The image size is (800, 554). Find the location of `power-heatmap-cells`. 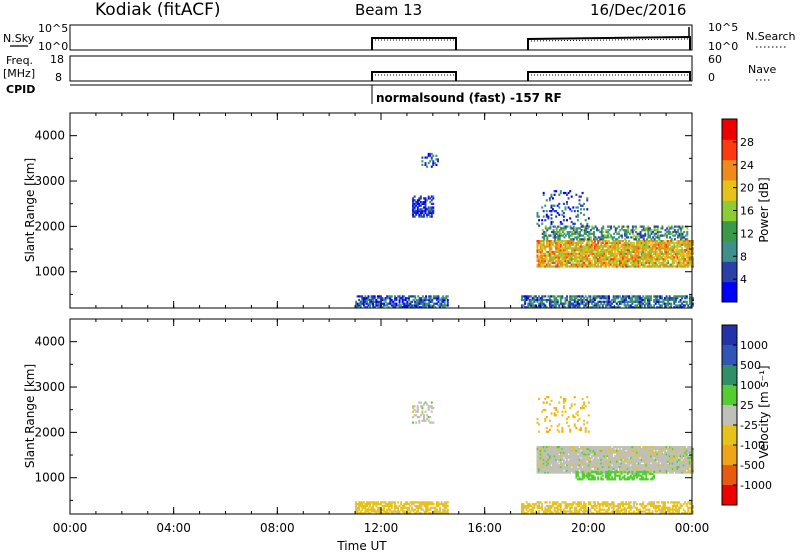

power-heatmap-cells is located at coordinates (524, 230).